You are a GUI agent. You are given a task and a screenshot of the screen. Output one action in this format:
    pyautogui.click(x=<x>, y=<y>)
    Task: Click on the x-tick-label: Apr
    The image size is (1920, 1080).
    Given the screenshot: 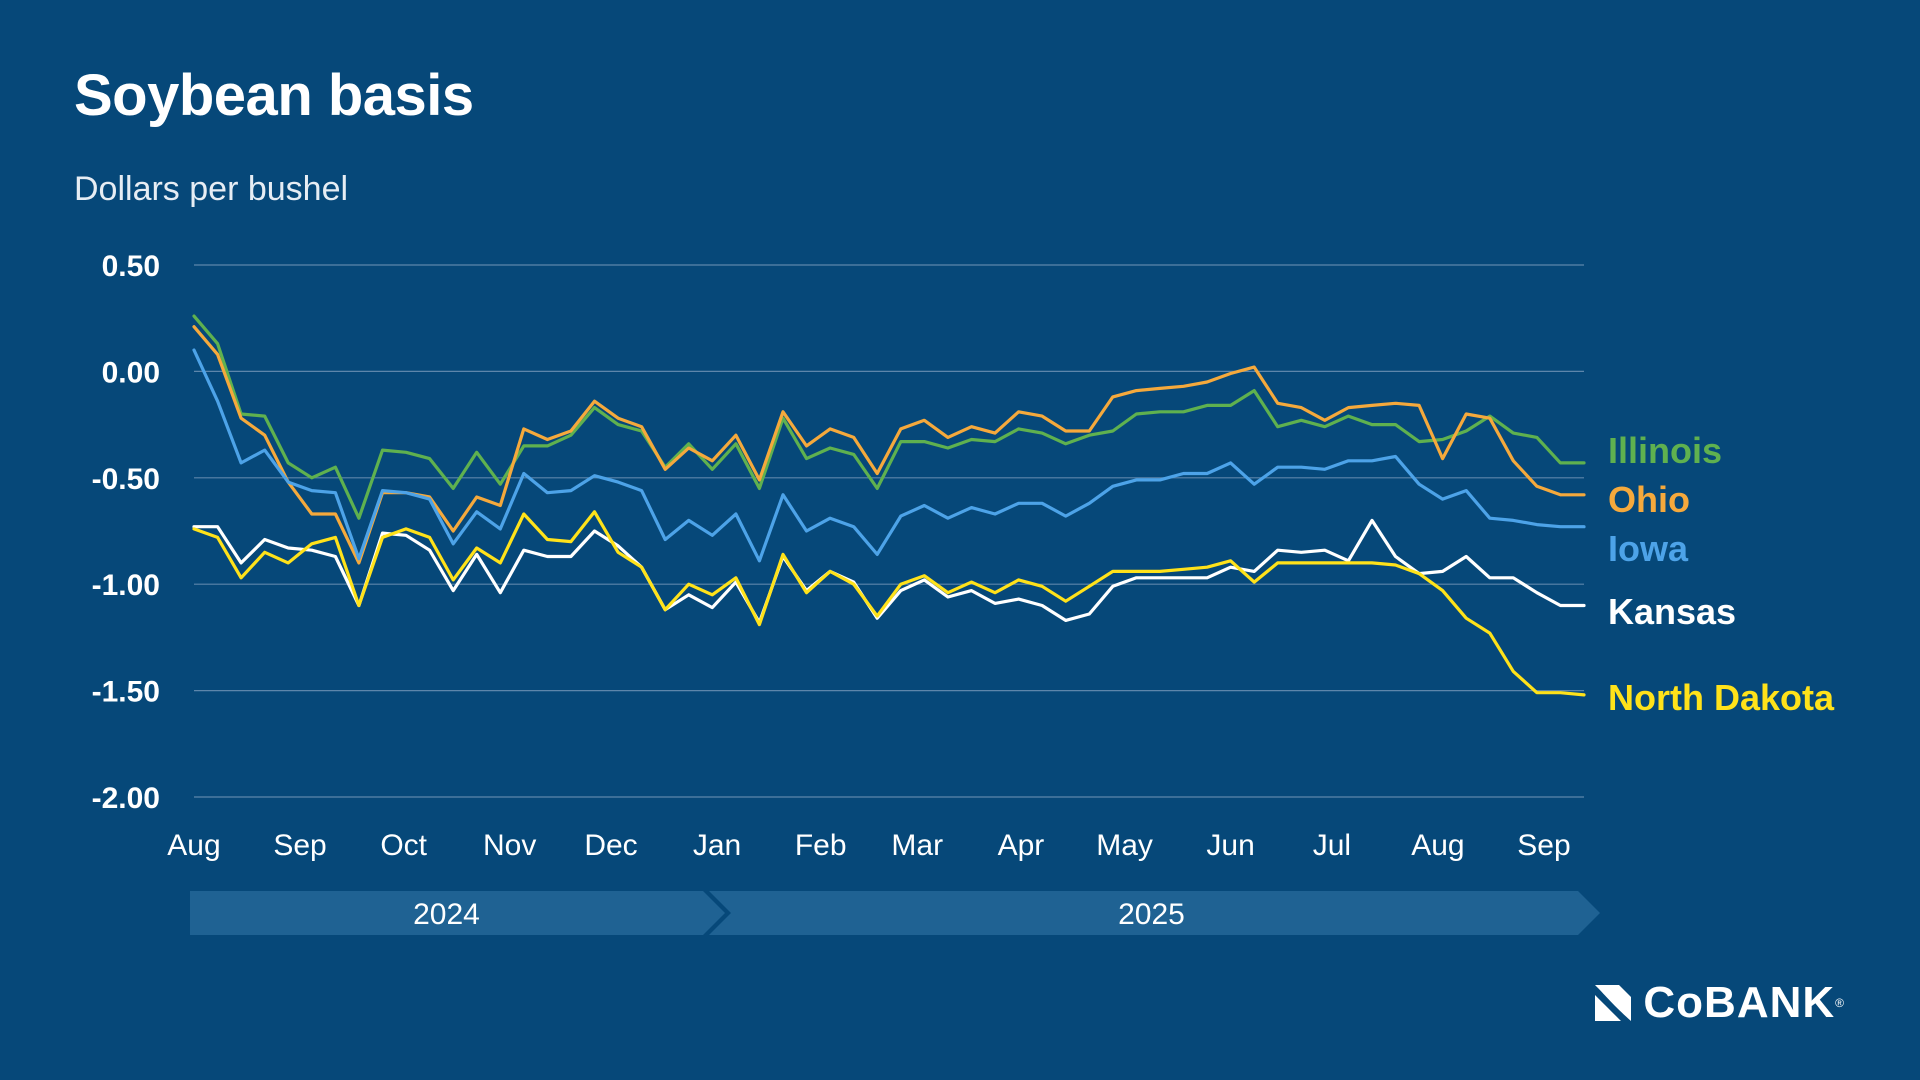 What is the action you would take?
    pyautogui.click(x=1021, y=845)
    